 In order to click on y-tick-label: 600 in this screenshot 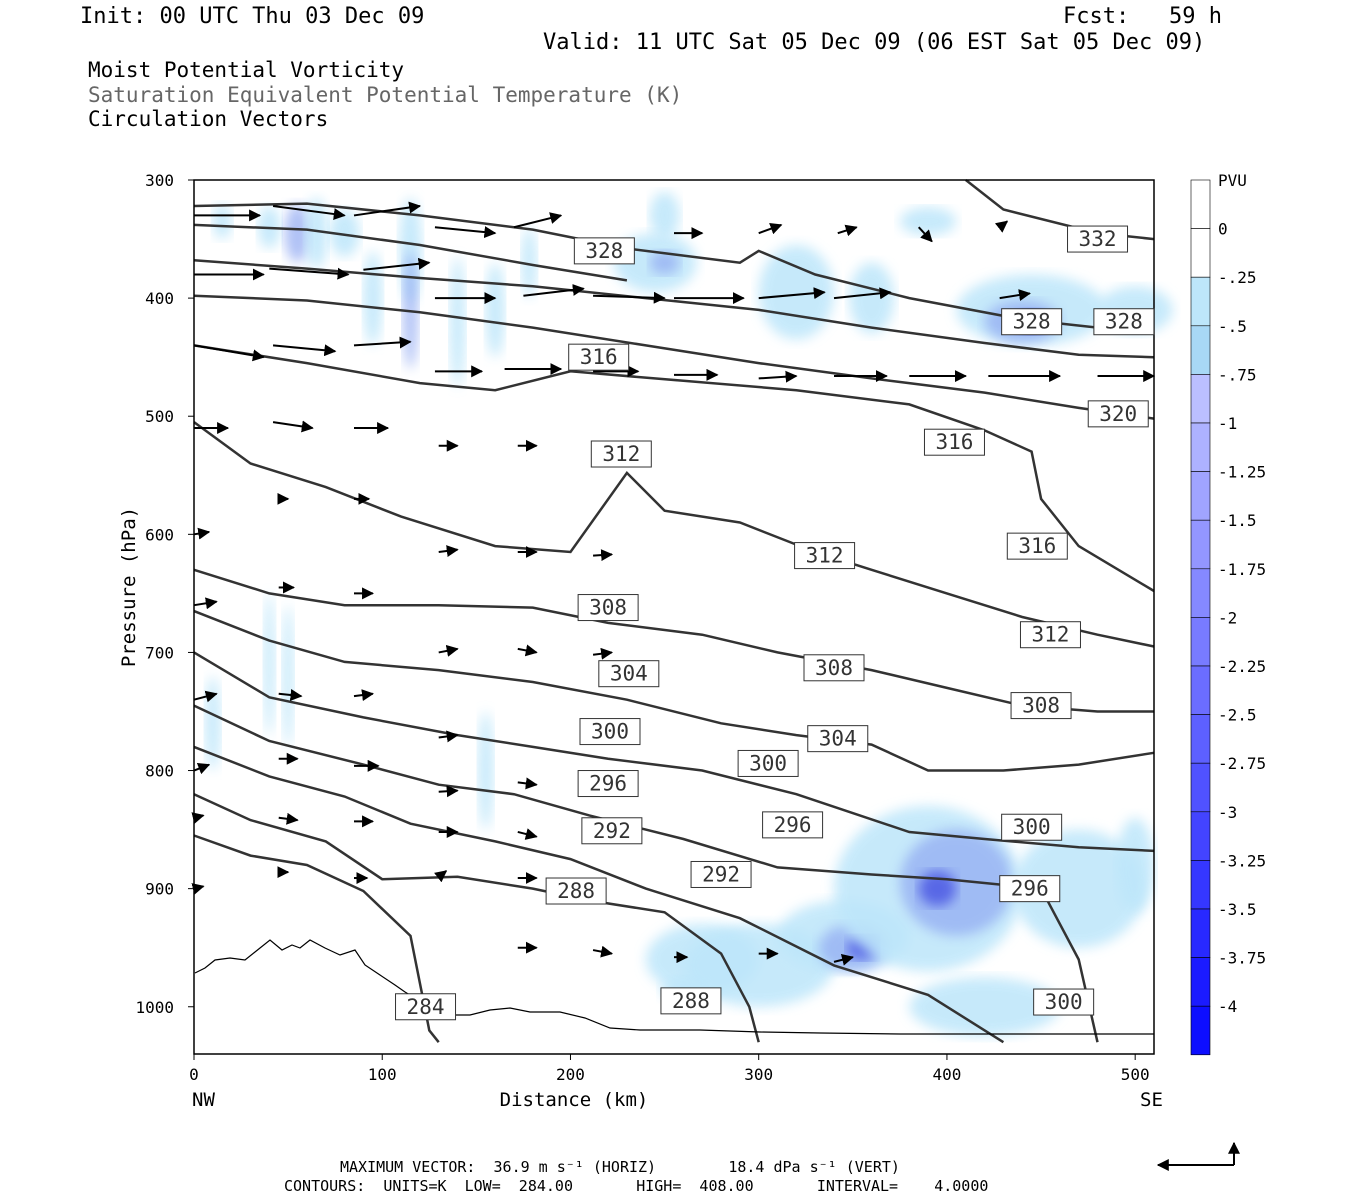, I will do `click(159, 534)`.